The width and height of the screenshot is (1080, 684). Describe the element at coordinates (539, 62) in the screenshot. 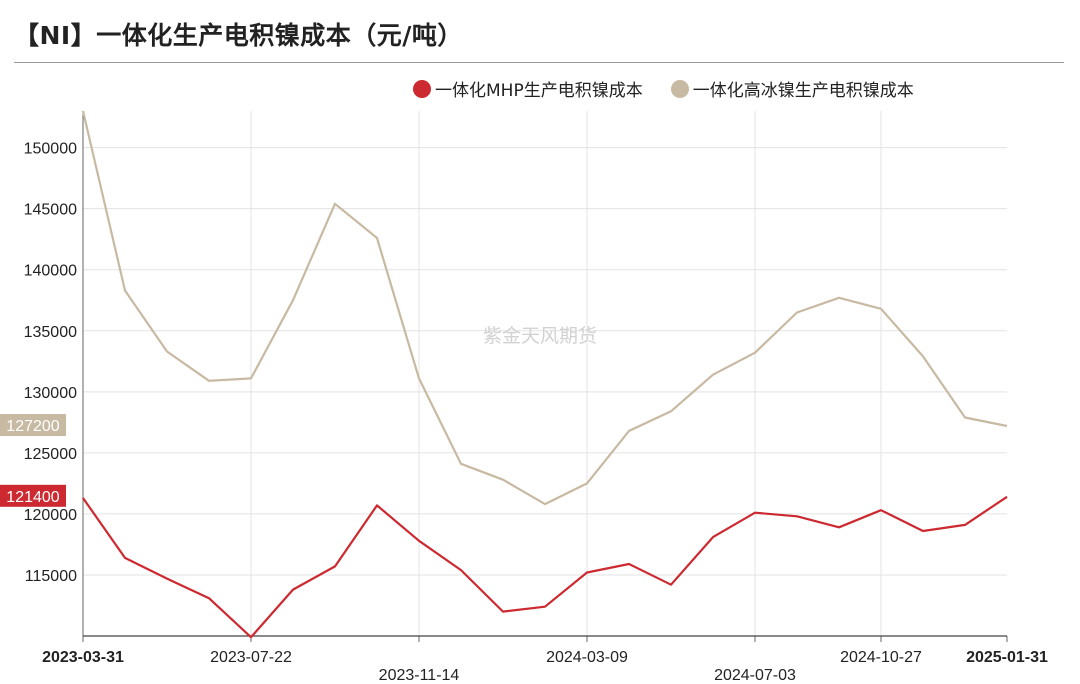

I see `title-divider` at that location.